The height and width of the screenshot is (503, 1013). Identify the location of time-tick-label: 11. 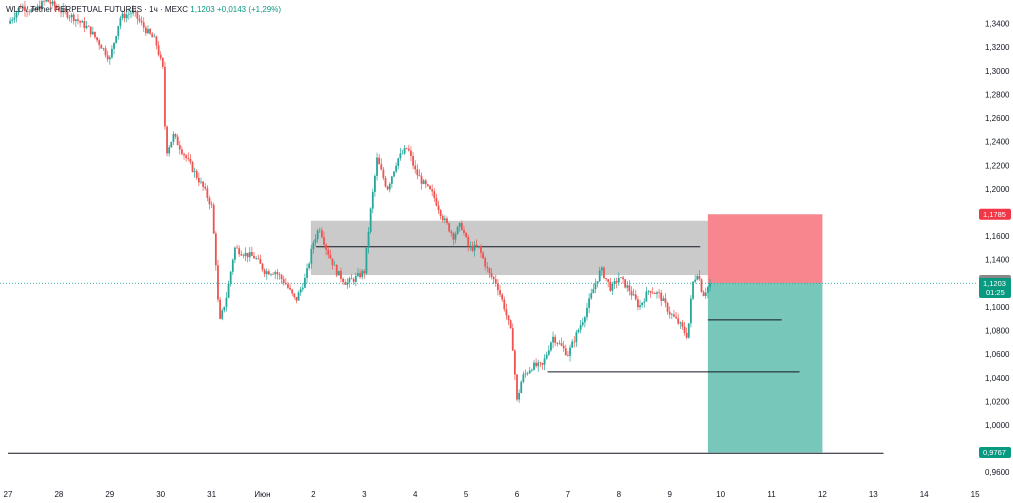
(771, 494).